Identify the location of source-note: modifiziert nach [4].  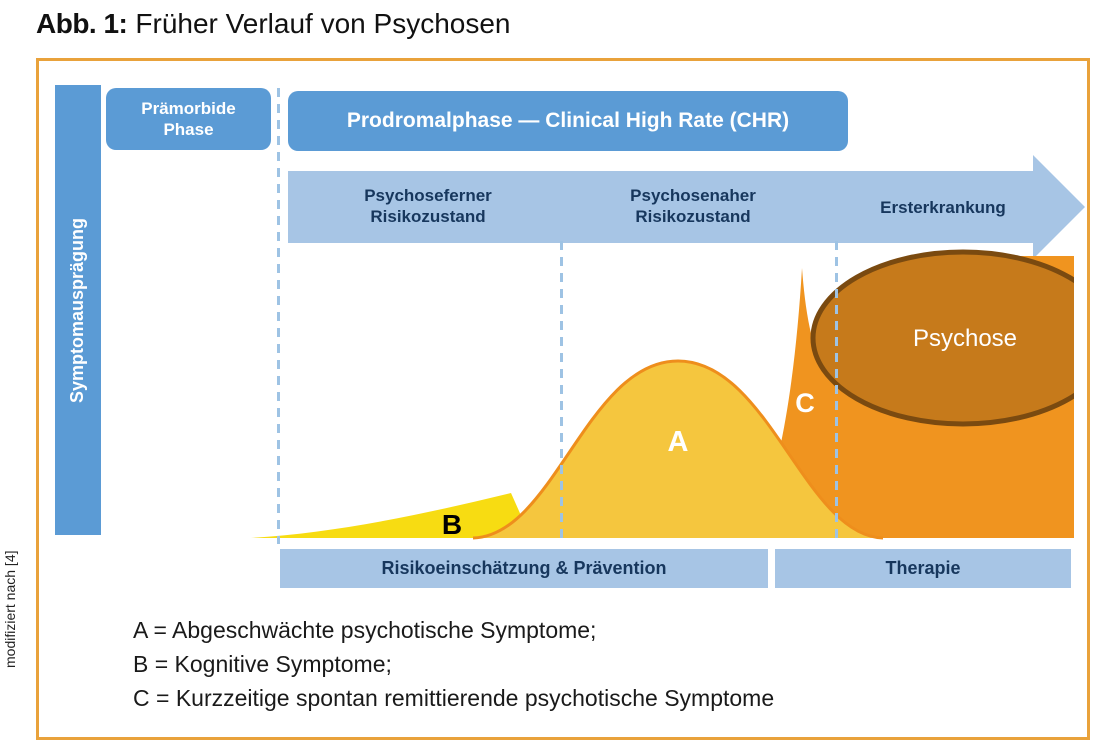
(10, 609).